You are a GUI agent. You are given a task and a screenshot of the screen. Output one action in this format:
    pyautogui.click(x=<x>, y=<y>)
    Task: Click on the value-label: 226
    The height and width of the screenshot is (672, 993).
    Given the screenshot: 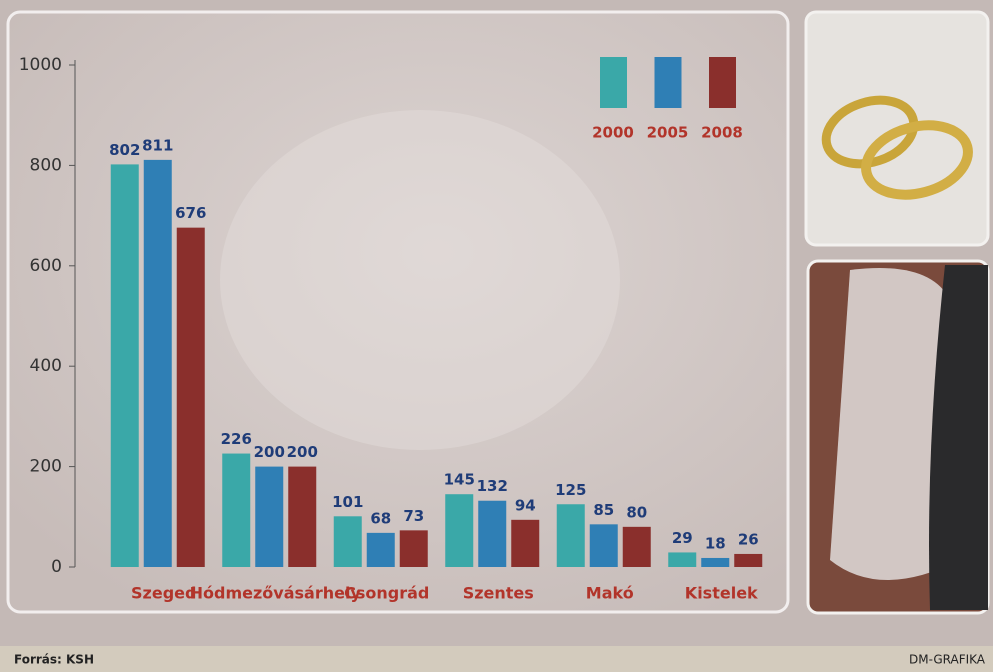 What is the action you would take?
    pyautogui.click(x=236, y=439)
    